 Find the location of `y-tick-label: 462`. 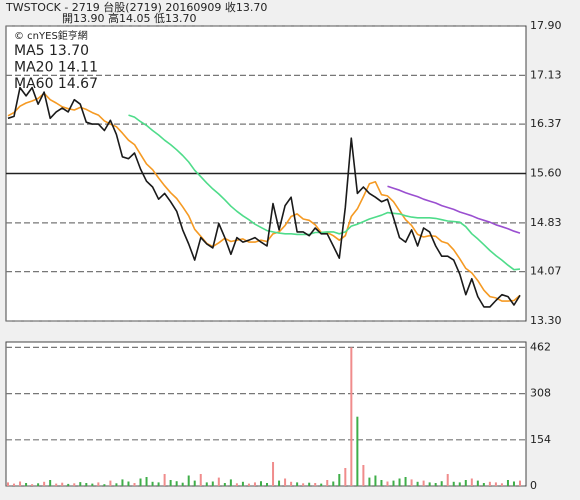

y-tick-label: 462 is located at coordinates (540, 346).